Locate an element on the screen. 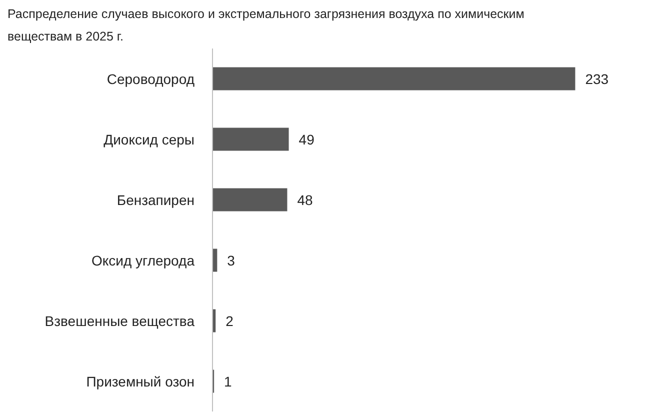 This screenshot has height=419, width=659. data-label: 1 is located at coordinates (228, 381).